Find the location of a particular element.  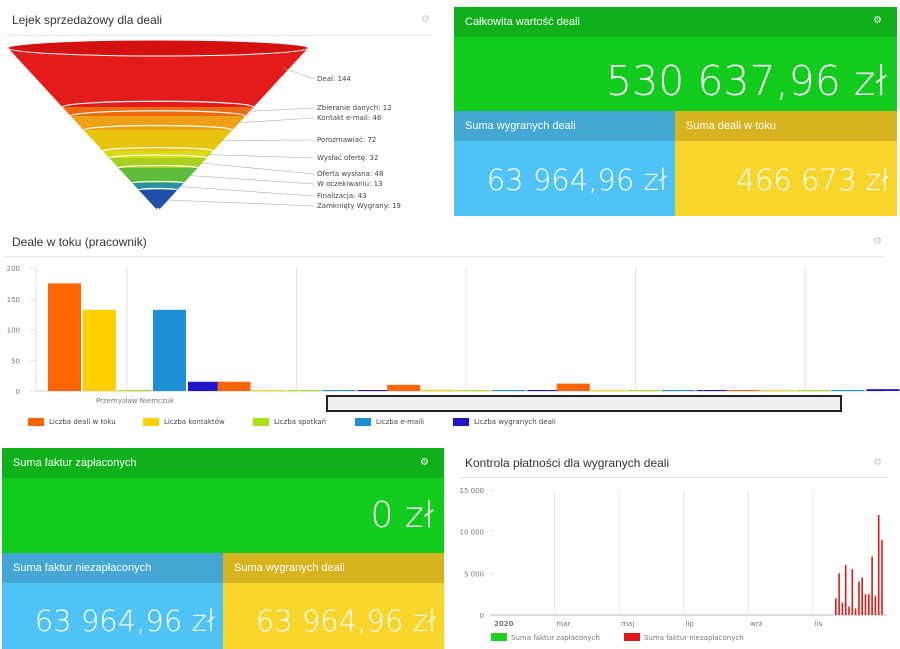

legend-item: Liczba wygranych deali is located at coordinates (504, 422).